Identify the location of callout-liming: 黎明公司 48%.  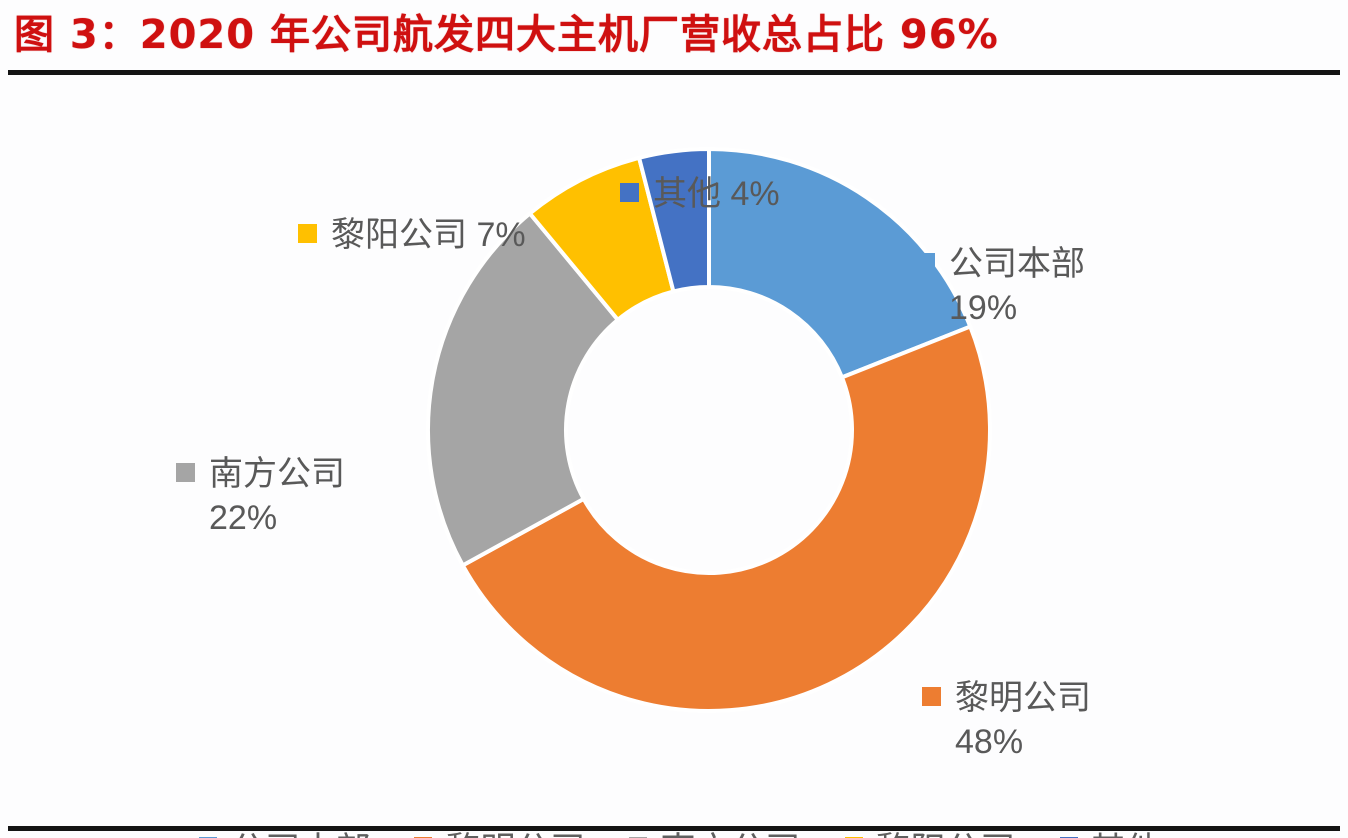
(1006, 720).